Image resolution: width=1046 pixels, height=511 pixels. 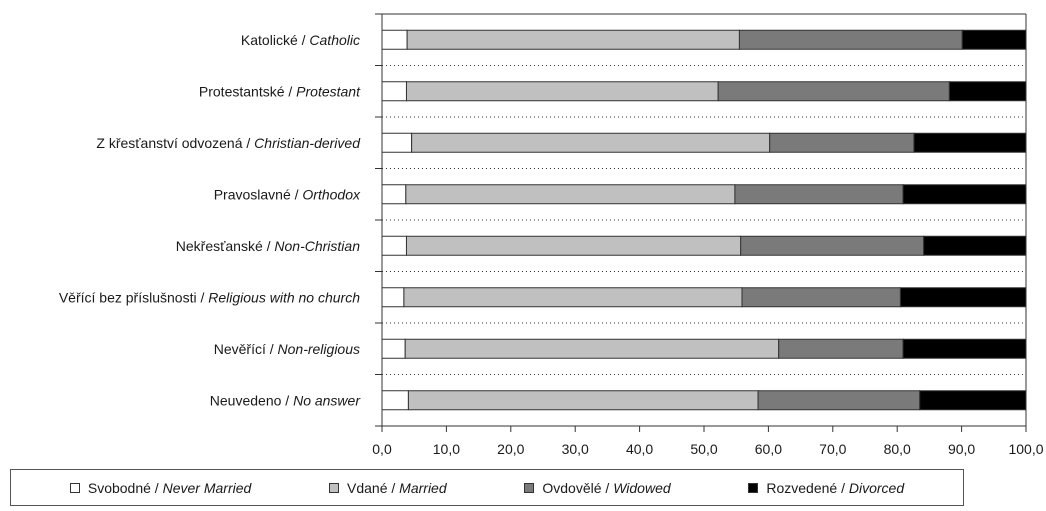 What do you see at coordinates (268, 246) in the screenshot?
I see `category-label-non-christian: Nekřesťanské / Non-Christian` at bounding box center [268, 246].